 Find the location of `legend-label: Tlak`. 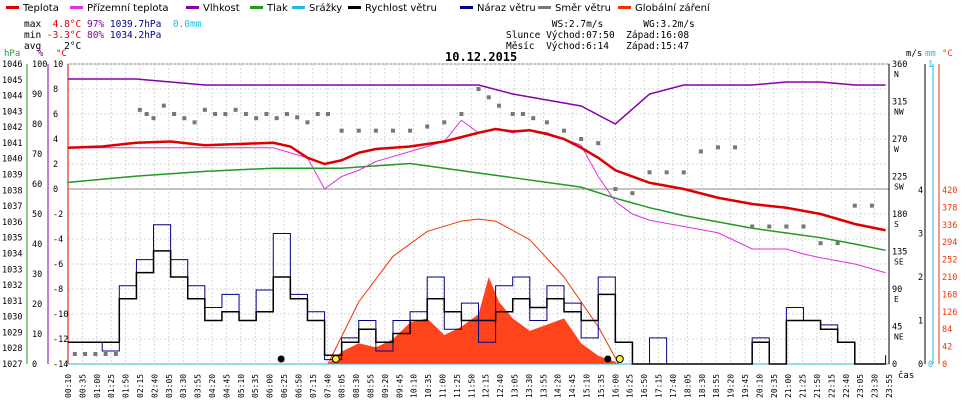

legend-label: Tlak is located at coordinates (277, 8).